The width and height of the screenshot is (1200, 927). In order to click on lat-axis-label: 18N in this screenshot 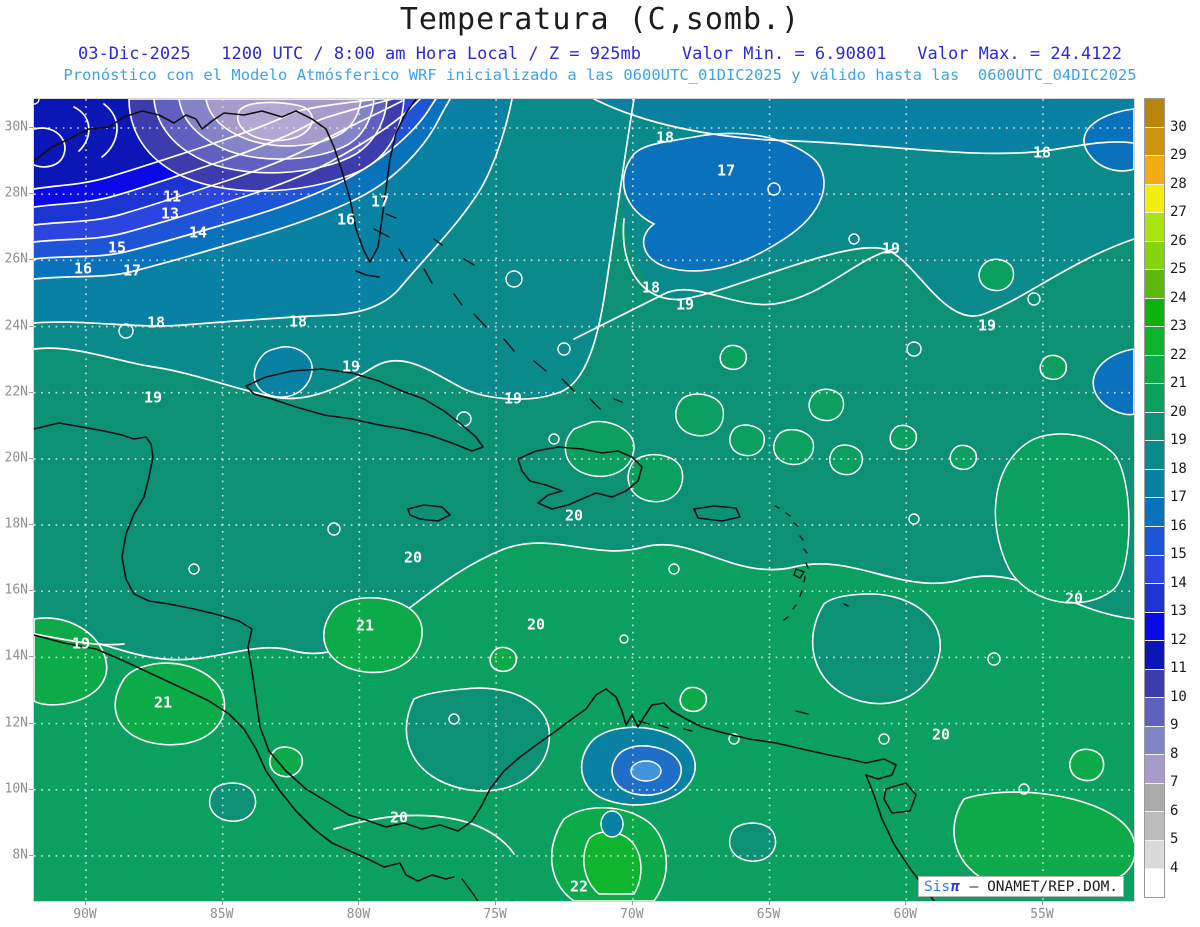, I will do `click(16, 524)`.